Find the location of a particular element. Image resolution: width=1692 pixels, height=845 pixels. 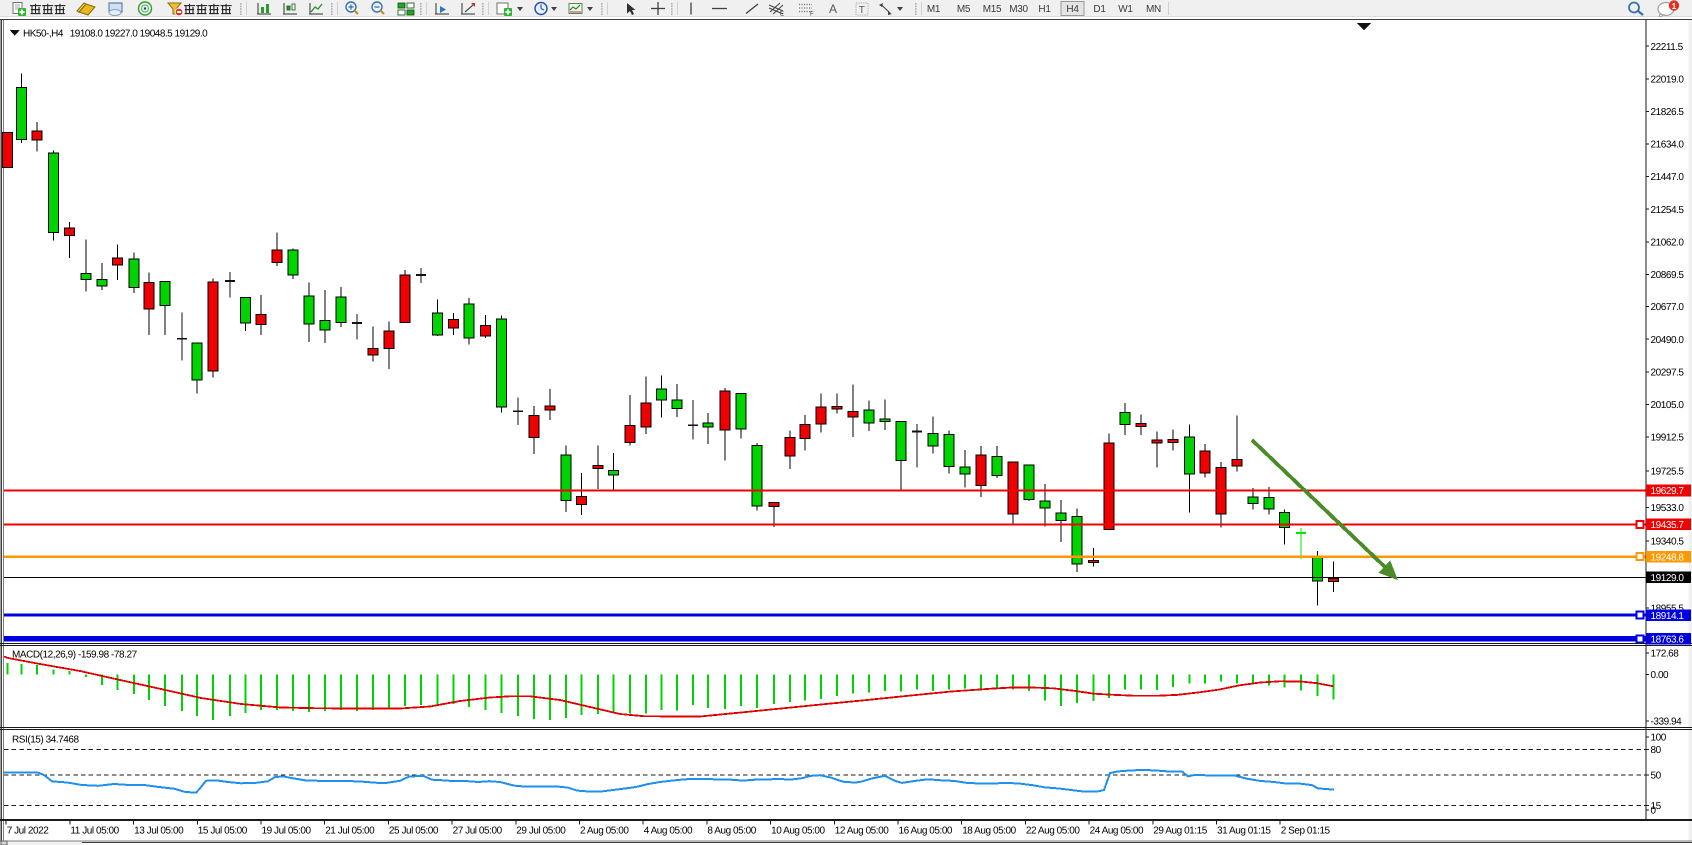

svg-text: 2 Aug 05:00 is located at coordinates (604, 831).